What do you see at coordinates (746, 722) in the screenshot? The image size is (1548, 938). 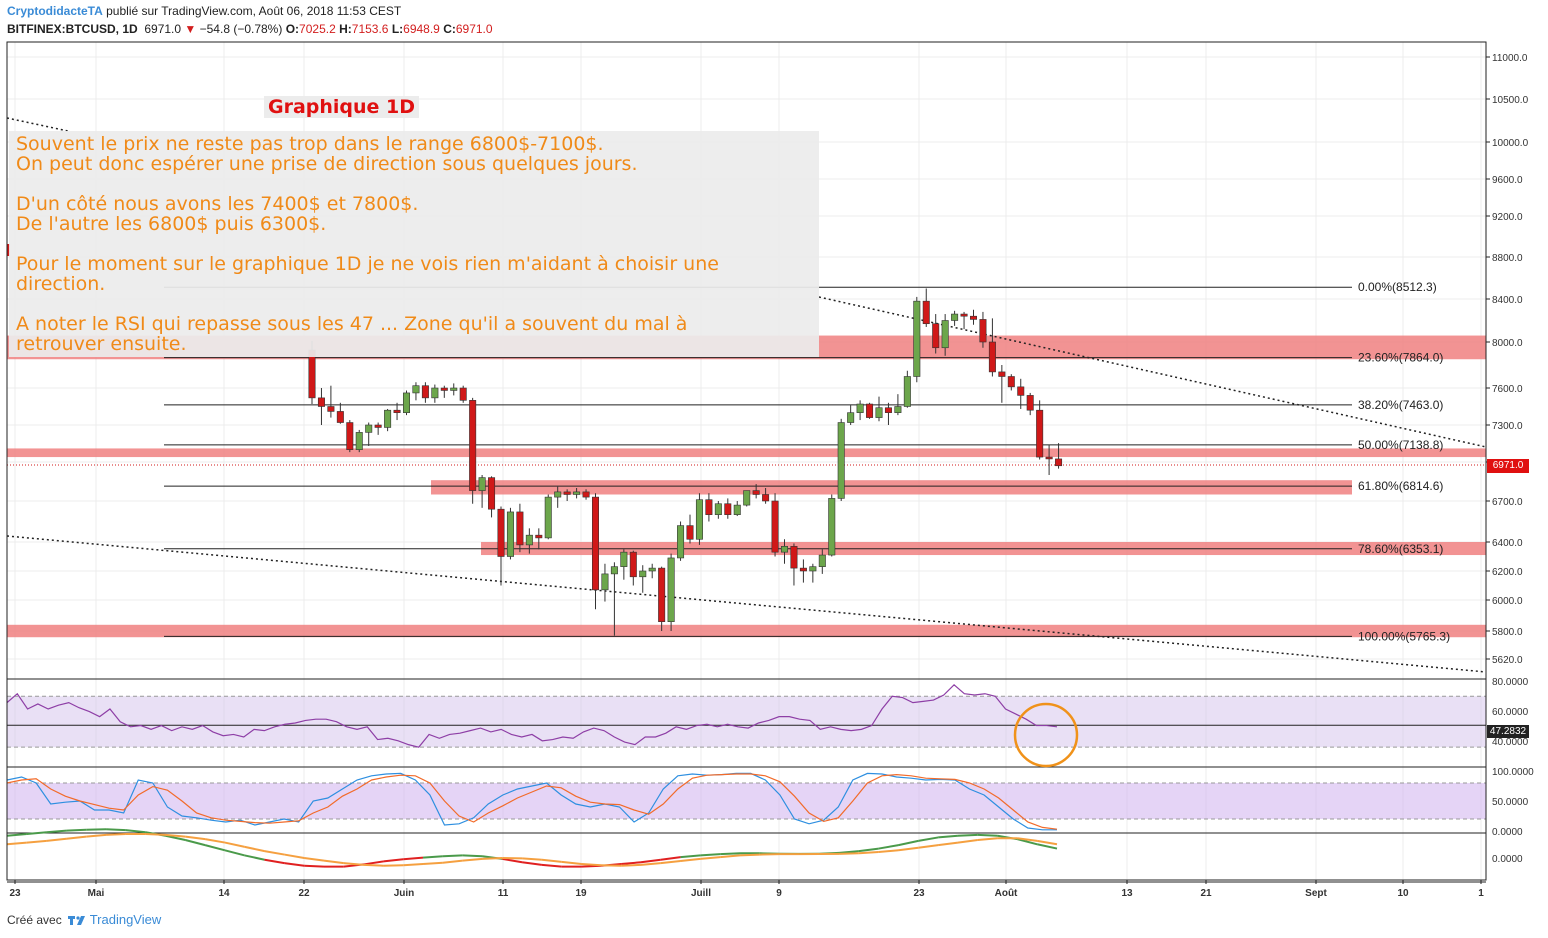 I see `rsi-band` at bounding box center [746, 722].